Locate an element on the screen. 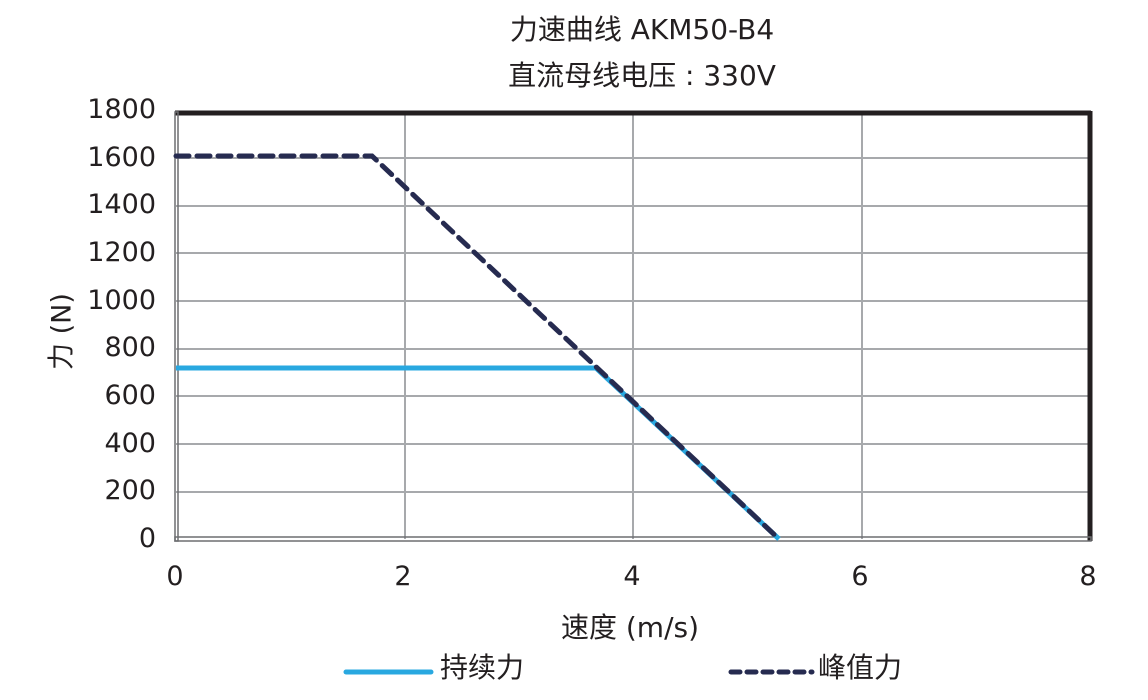 The width and height of the screenshot is (1148, 700). y-axis-label: 力 (N) is located at coordinates (62, 331).